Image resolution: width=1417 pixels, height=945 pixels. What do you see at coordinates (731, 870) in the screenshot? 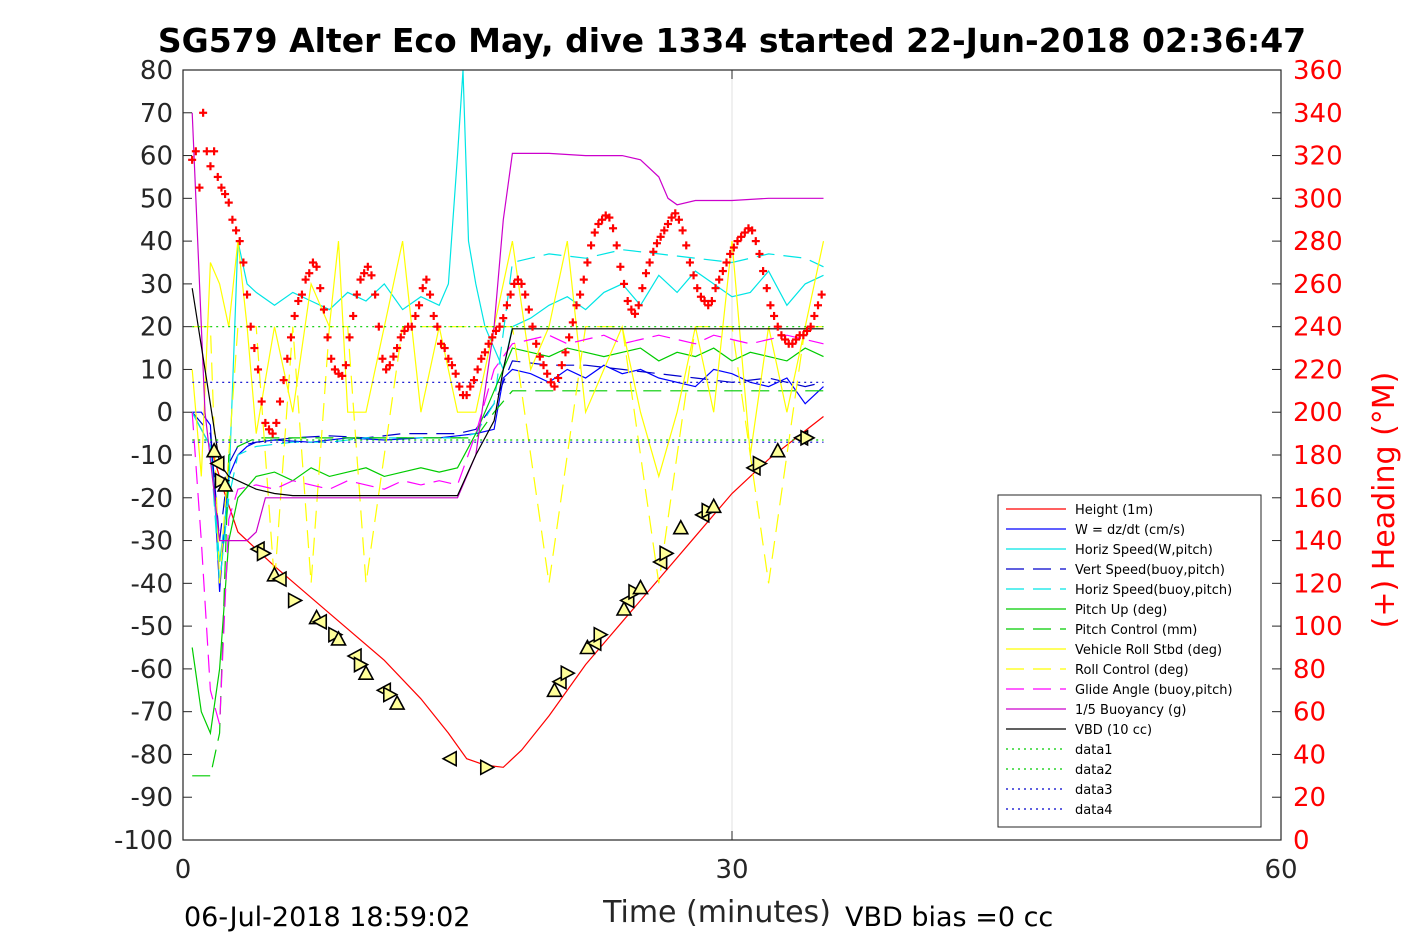
I see `x-tick-label: 30` at bounding box center [731, 870].